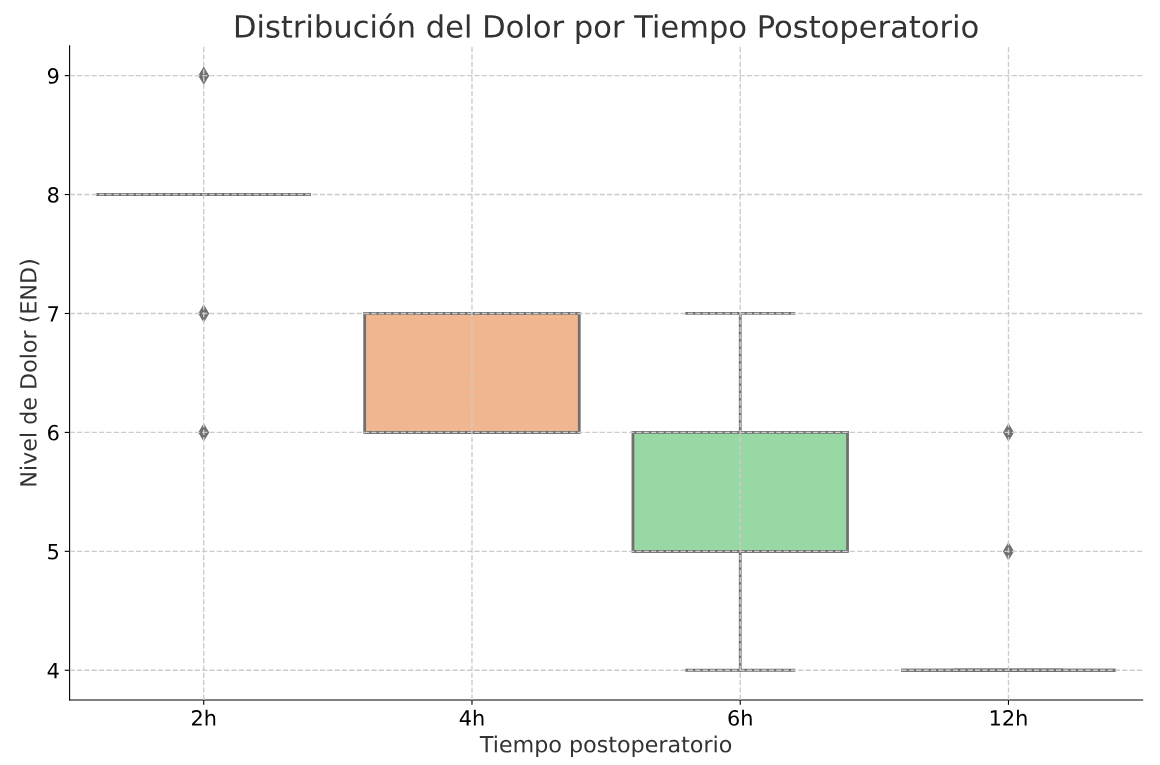 Image resolution: width=1160 pixels, height=765 pixels. I want to click on y-tick-label: 7, so click(53, 314).